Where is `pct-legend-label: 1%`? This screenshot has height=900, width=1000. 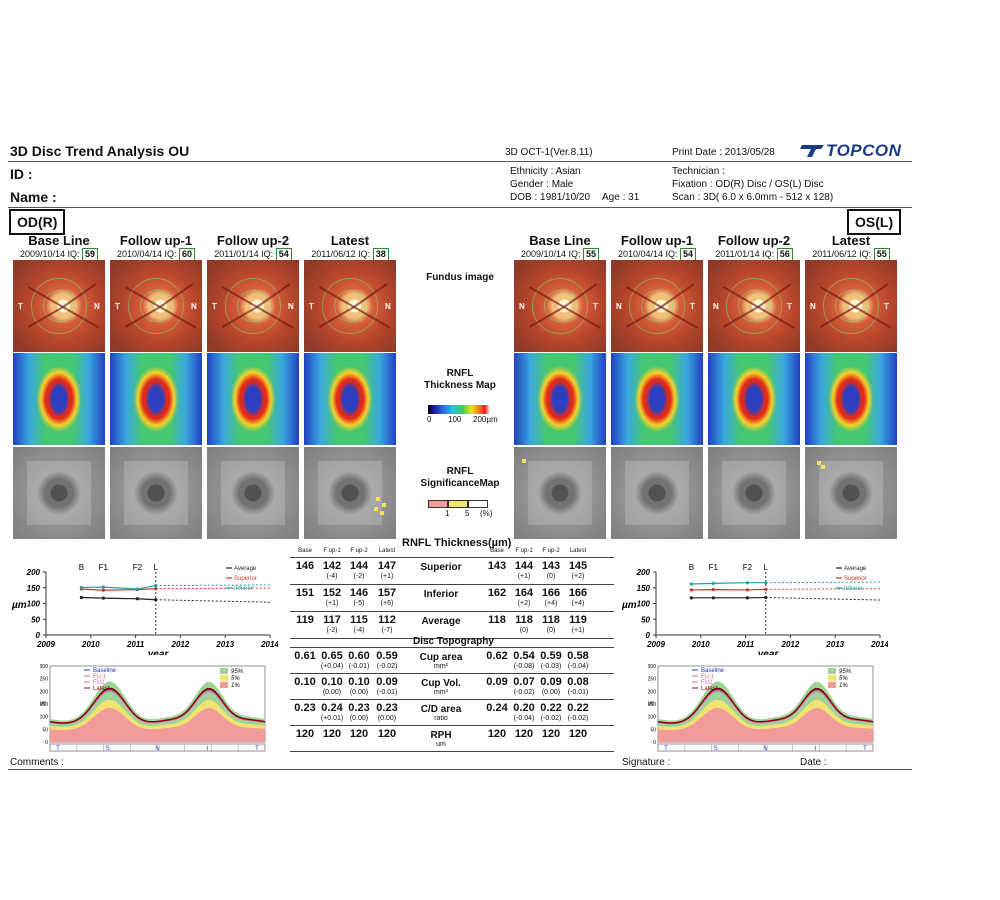
pct-legend-label: 1% is located at coordinates (843, 686).